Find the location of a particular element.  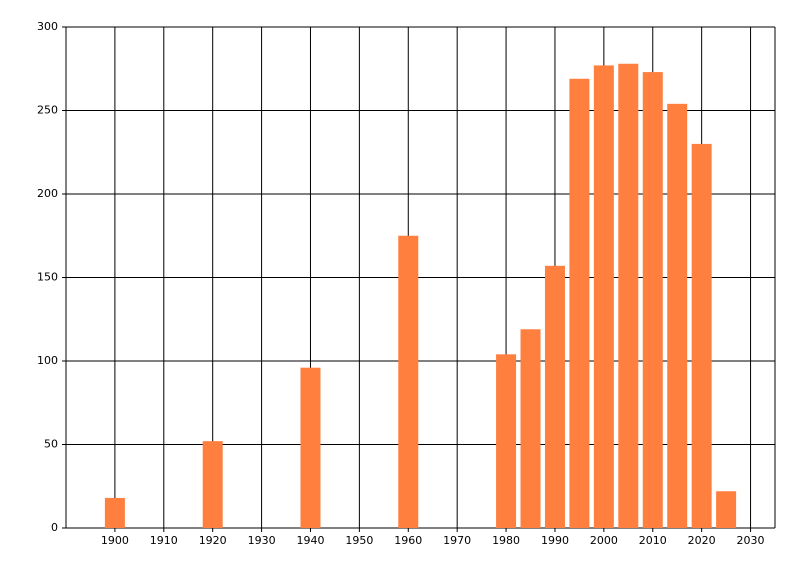

y-tick-label: 0 is located at coordinates (54, 527).